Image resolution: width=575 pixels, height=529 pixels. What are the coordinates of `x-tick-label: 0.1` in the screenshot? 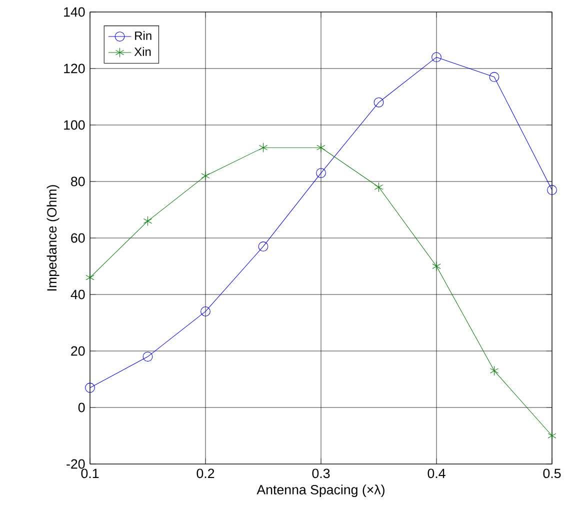 It's located at (90, 473).